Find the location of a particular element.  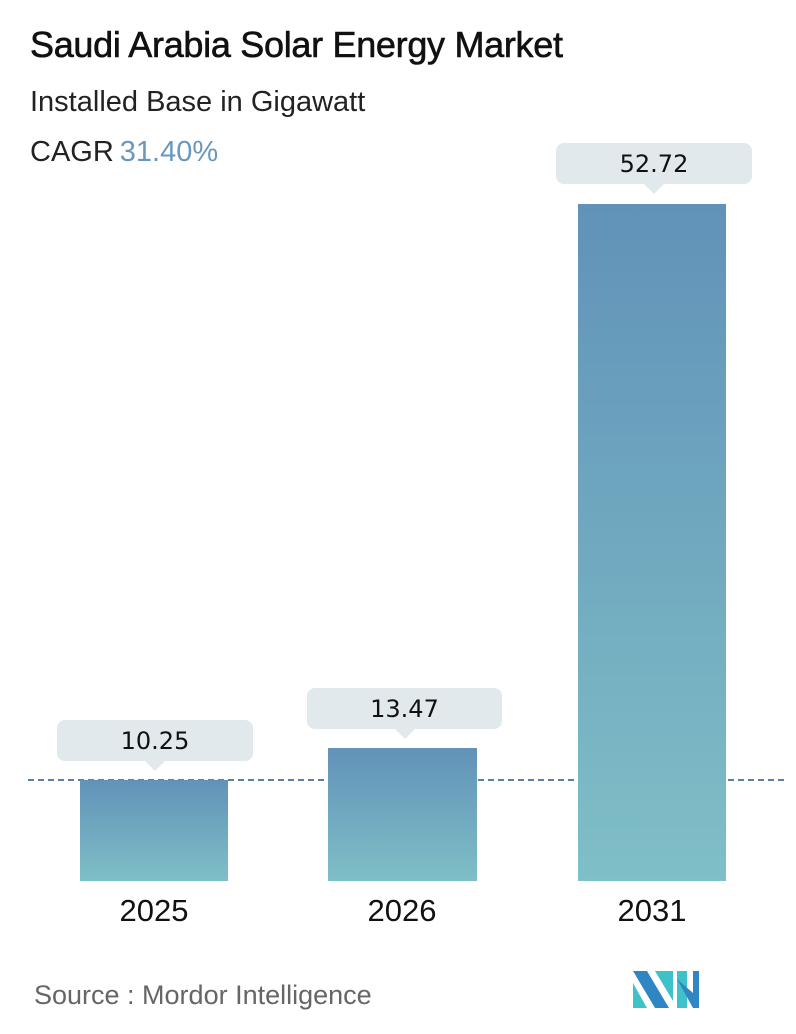

chart-title: Saudi Arabia Solar Energy Market is located at coordinates (297, 45).